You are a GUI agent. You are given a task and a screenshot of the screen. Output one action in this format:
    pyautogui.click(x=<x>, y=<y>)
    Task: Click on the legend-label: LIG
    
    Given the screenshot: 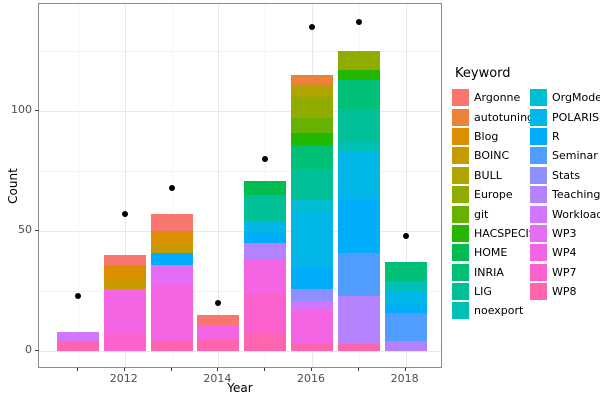 What is the action you would take?
    pyautogui.click(x=483, y=292)
    